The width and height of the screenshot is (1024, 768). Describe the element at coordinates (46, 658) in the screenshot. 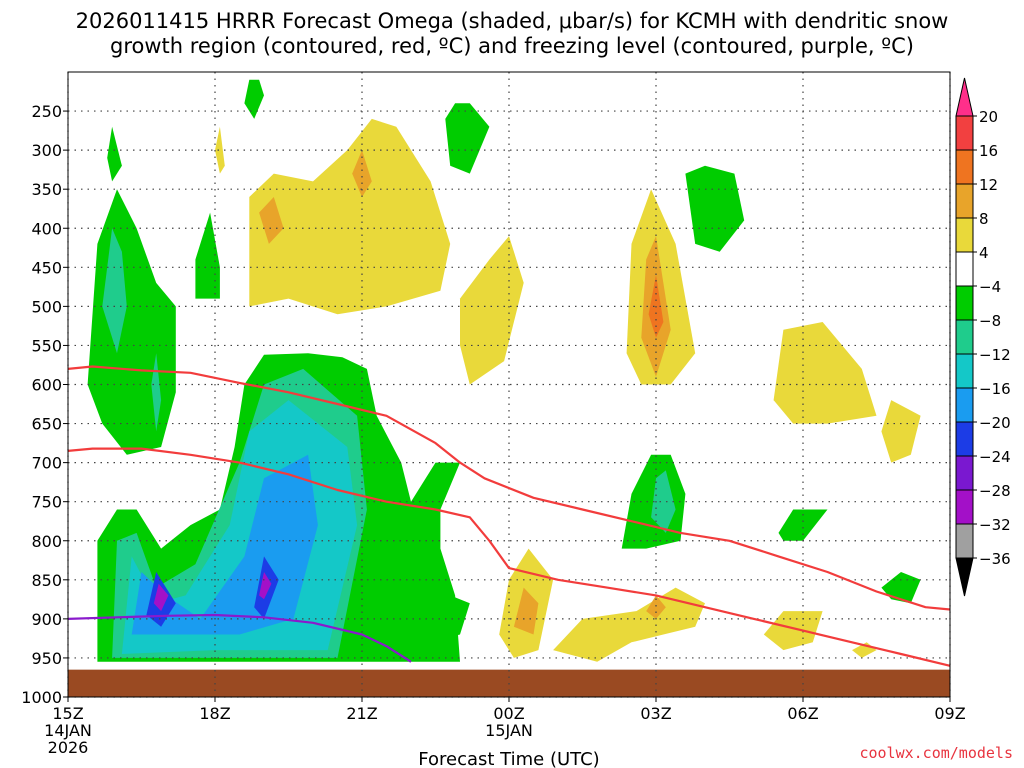

I see `y-tick-label-950: 950` at that location.